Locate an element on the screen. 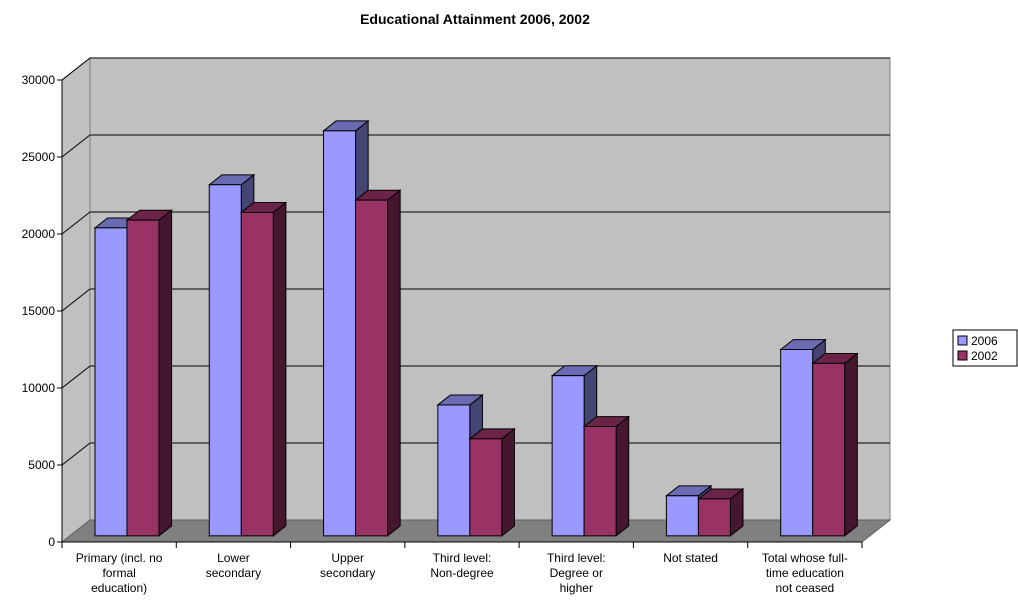 This screenshot has height=612, width=1018. chart-title: Educational Attainment 2006, 2002 is located at coordinates (475, 19).